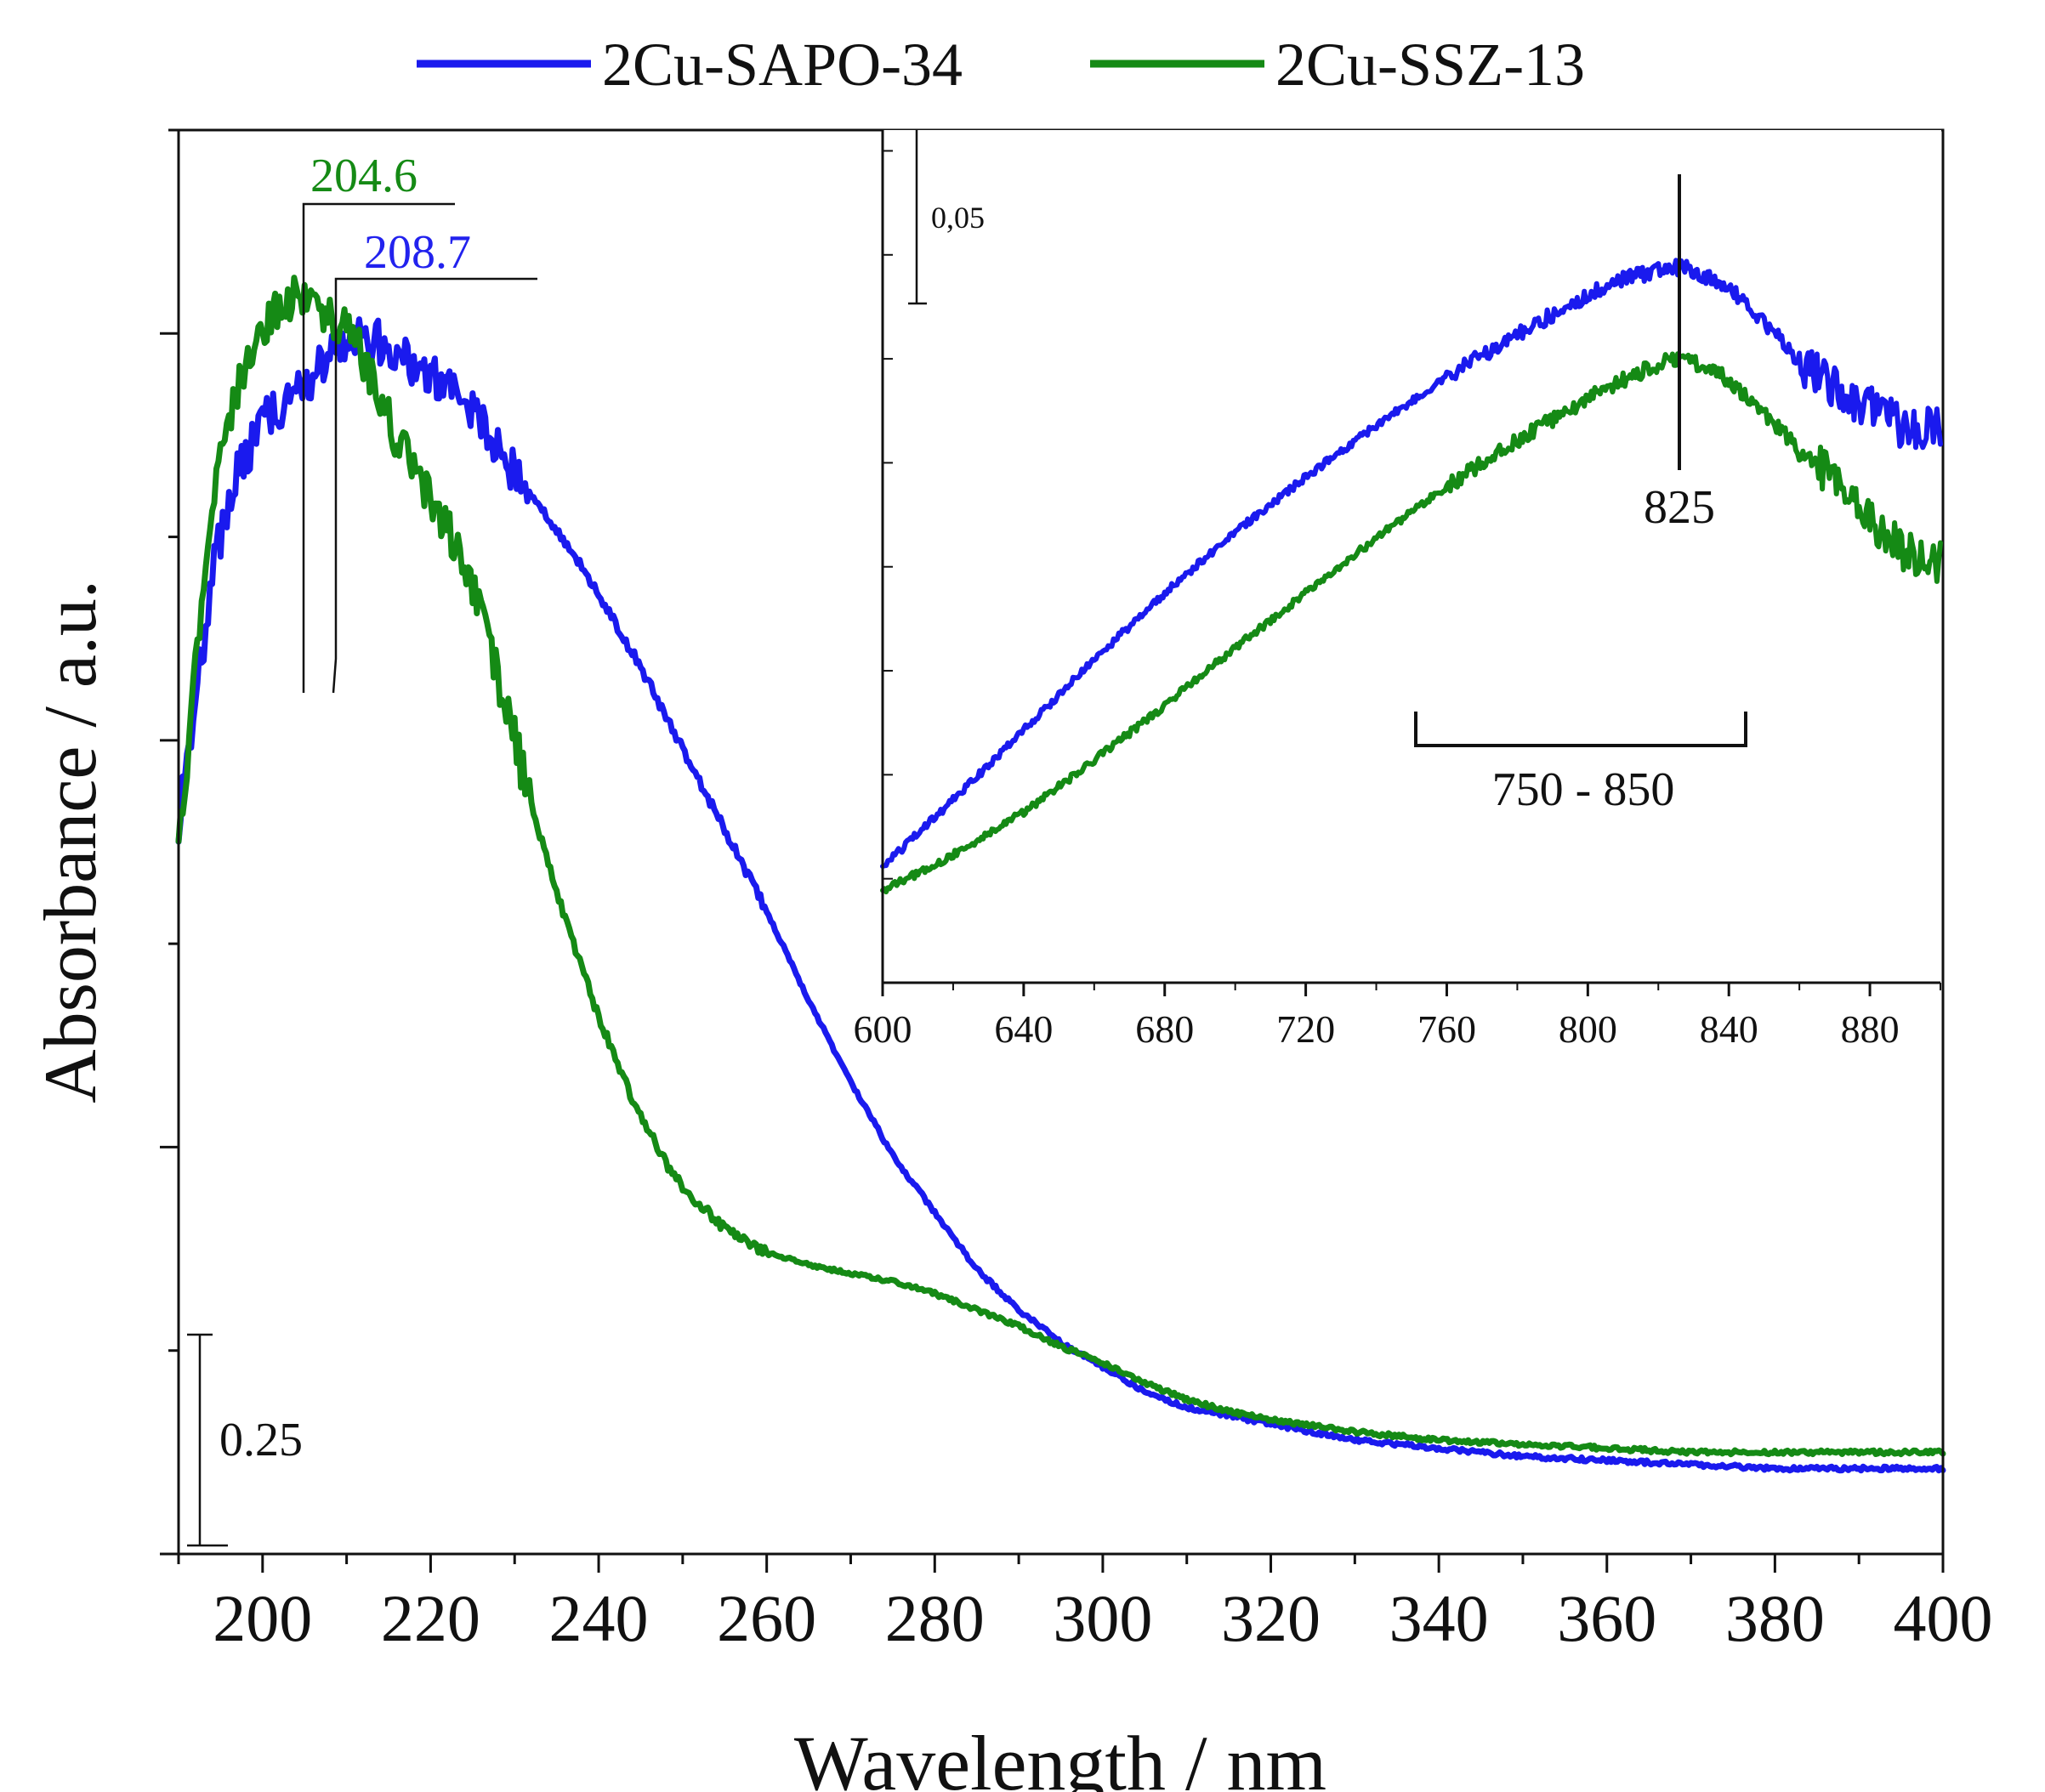 The height and width of the screenshot is (1792, 2045). I want to click on x-tick-label: 260, so click(766, 1618).